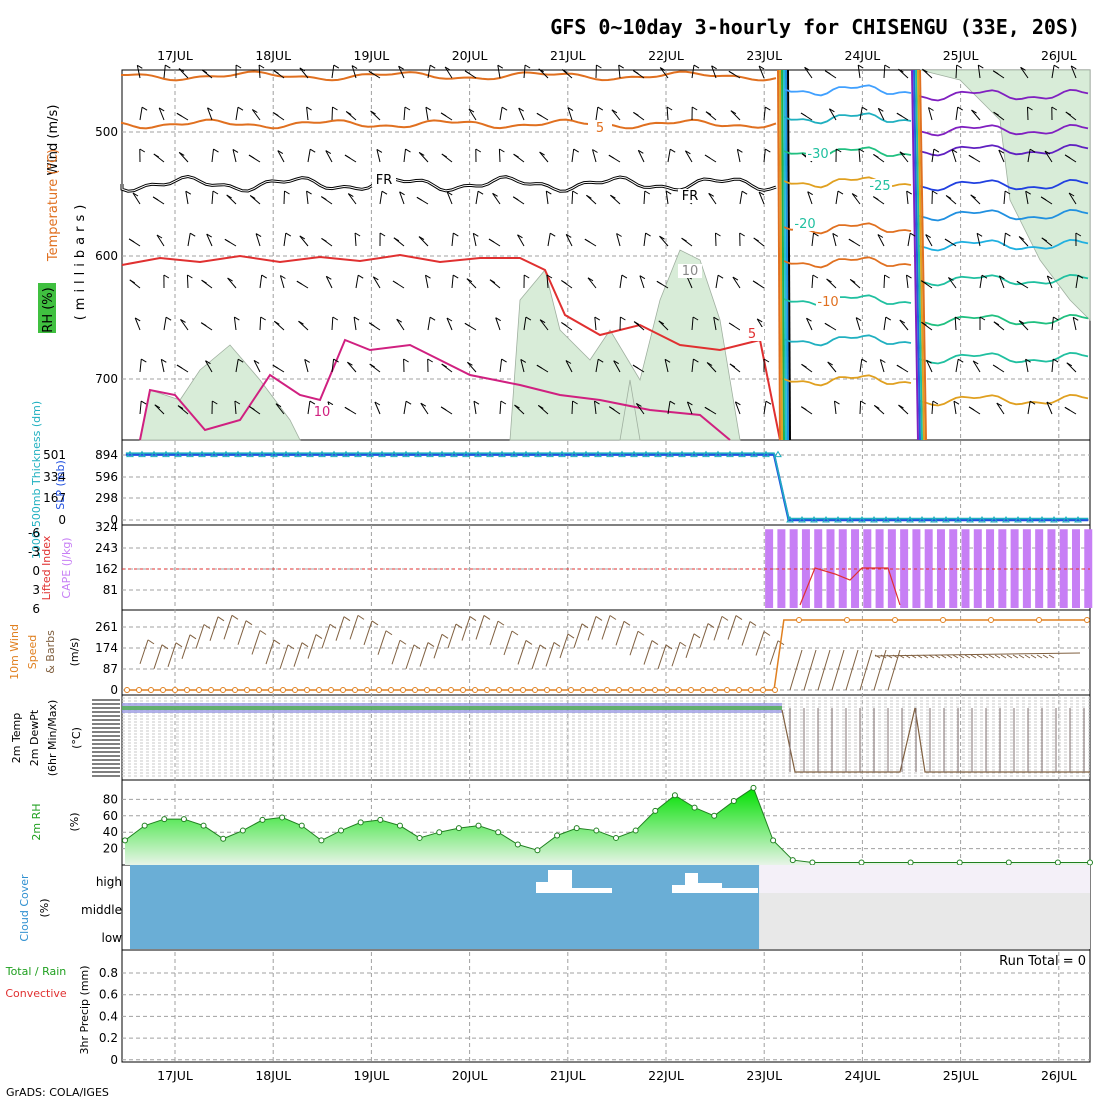 The image size is (1100, 1100). What do you see at coordinates (1002, 568) in the screenshot?
I see `cape-bar` at bounding box center [1002, 568].